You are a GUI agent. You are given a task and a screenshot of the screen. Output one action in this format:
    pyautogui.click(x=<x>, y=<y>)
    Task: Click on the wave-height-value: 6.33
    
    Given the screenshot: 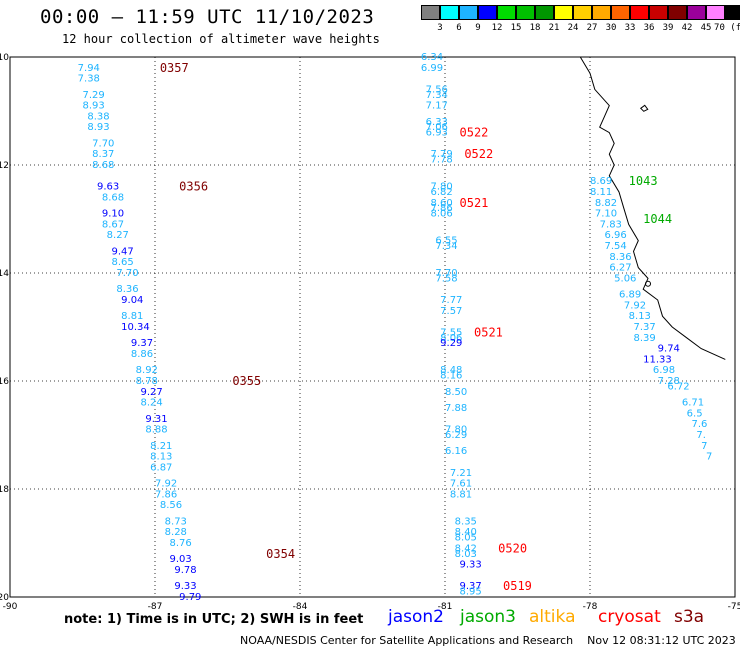 What is the action you would take?
    pyautogui.click(x=437, y=122)
    